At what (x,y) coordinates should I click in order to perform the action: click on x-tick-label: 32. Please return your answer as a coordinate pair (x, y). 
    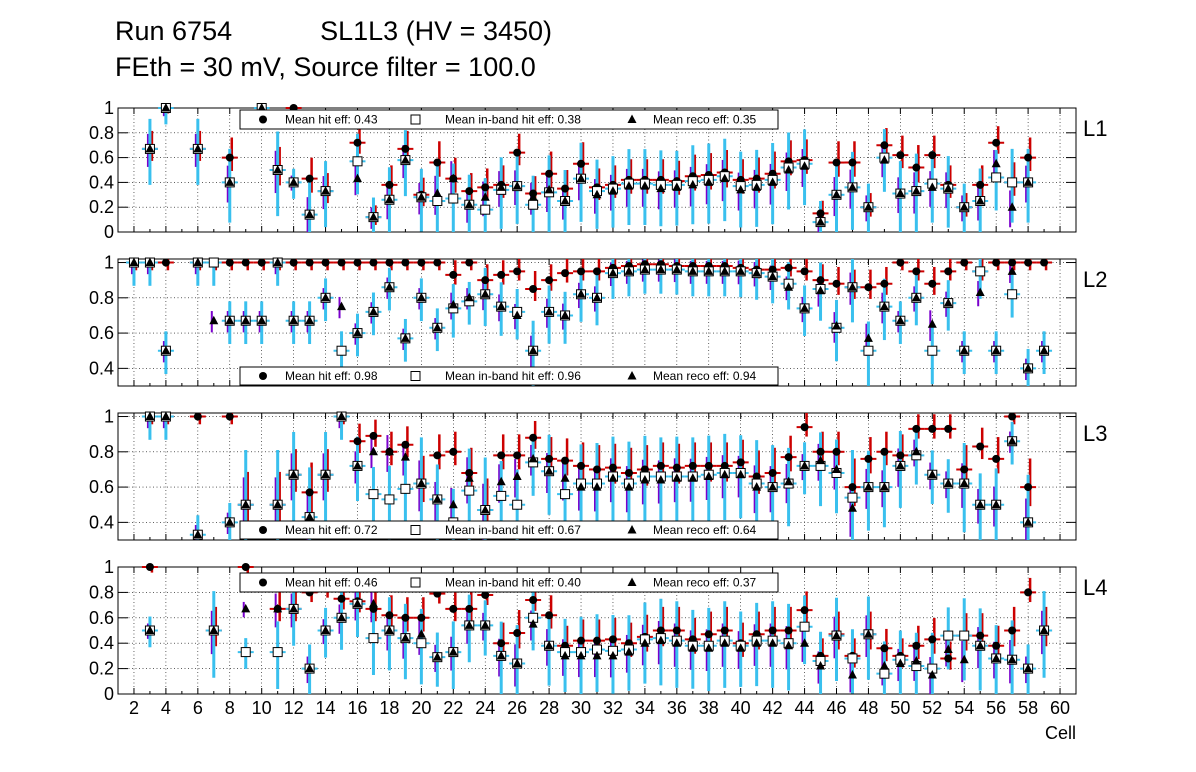
    Looking at the image, I should click on (613, 708).